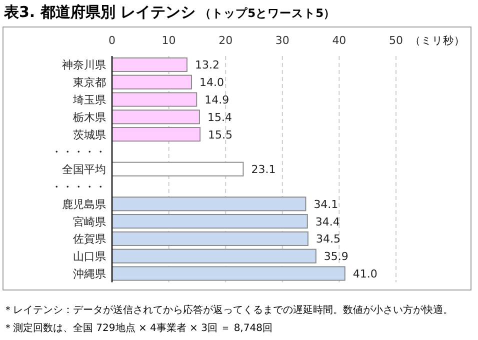 The image size is (478, 340). What do you see at coordinates (437, 41) in the screenshot?
I see `x-axis-title: （ミリ秒）` at bounding box center [437, 41].